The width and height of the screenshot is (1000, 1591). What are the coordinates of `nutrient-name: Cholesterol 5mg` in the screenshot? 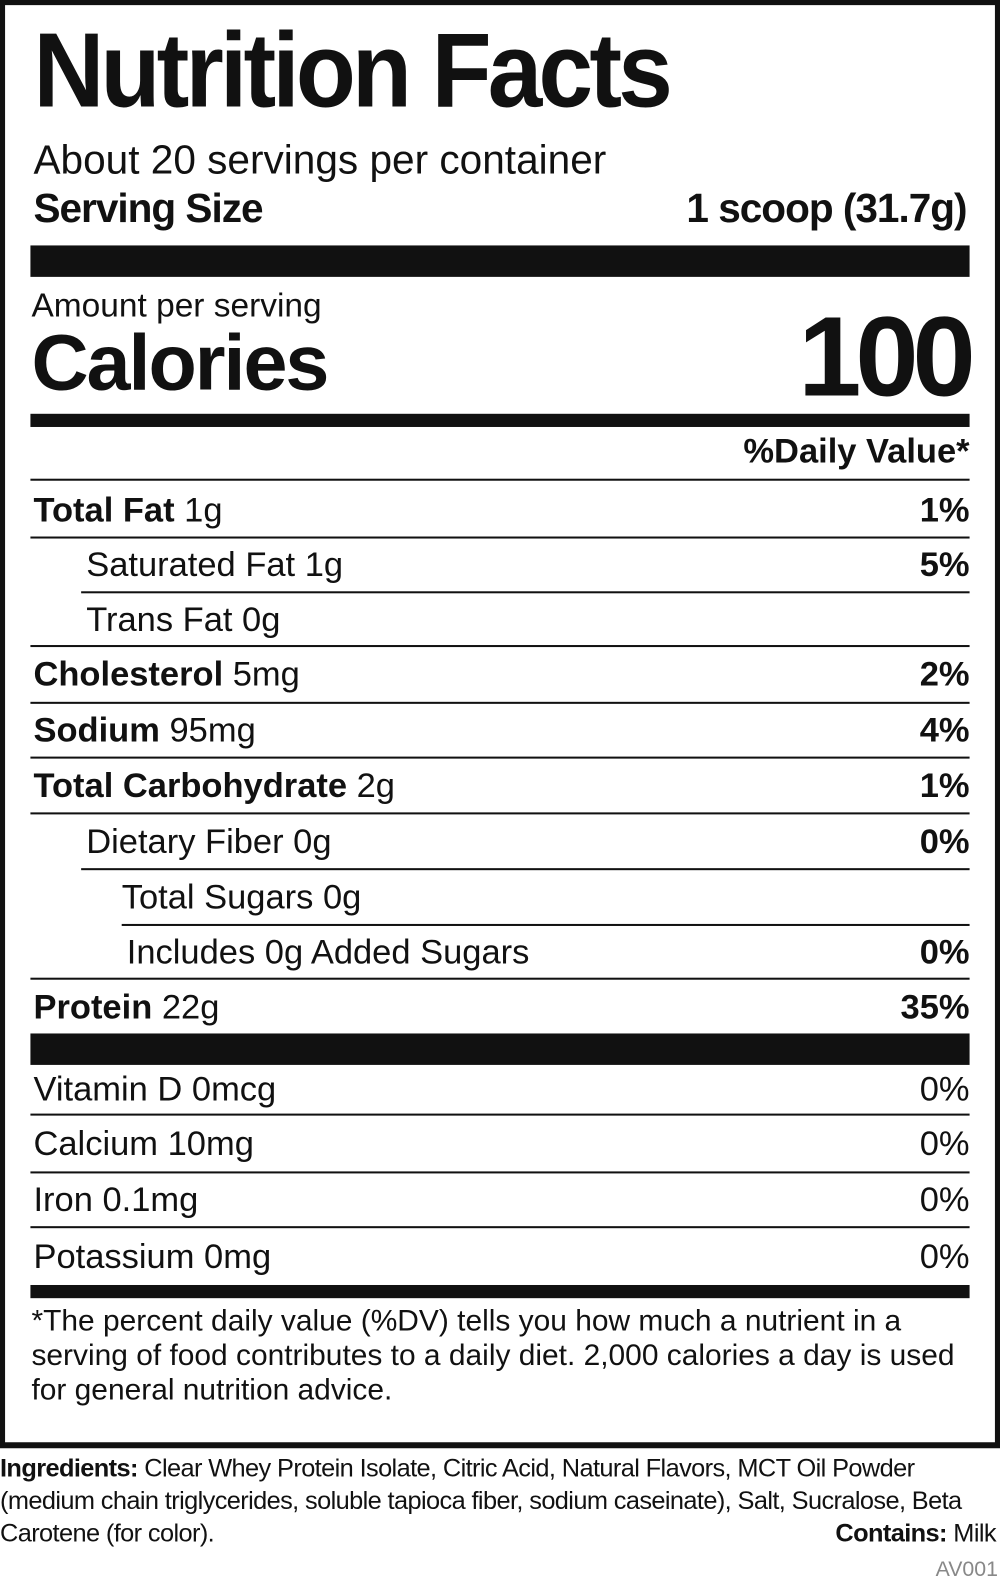 It's located at (164, 674).